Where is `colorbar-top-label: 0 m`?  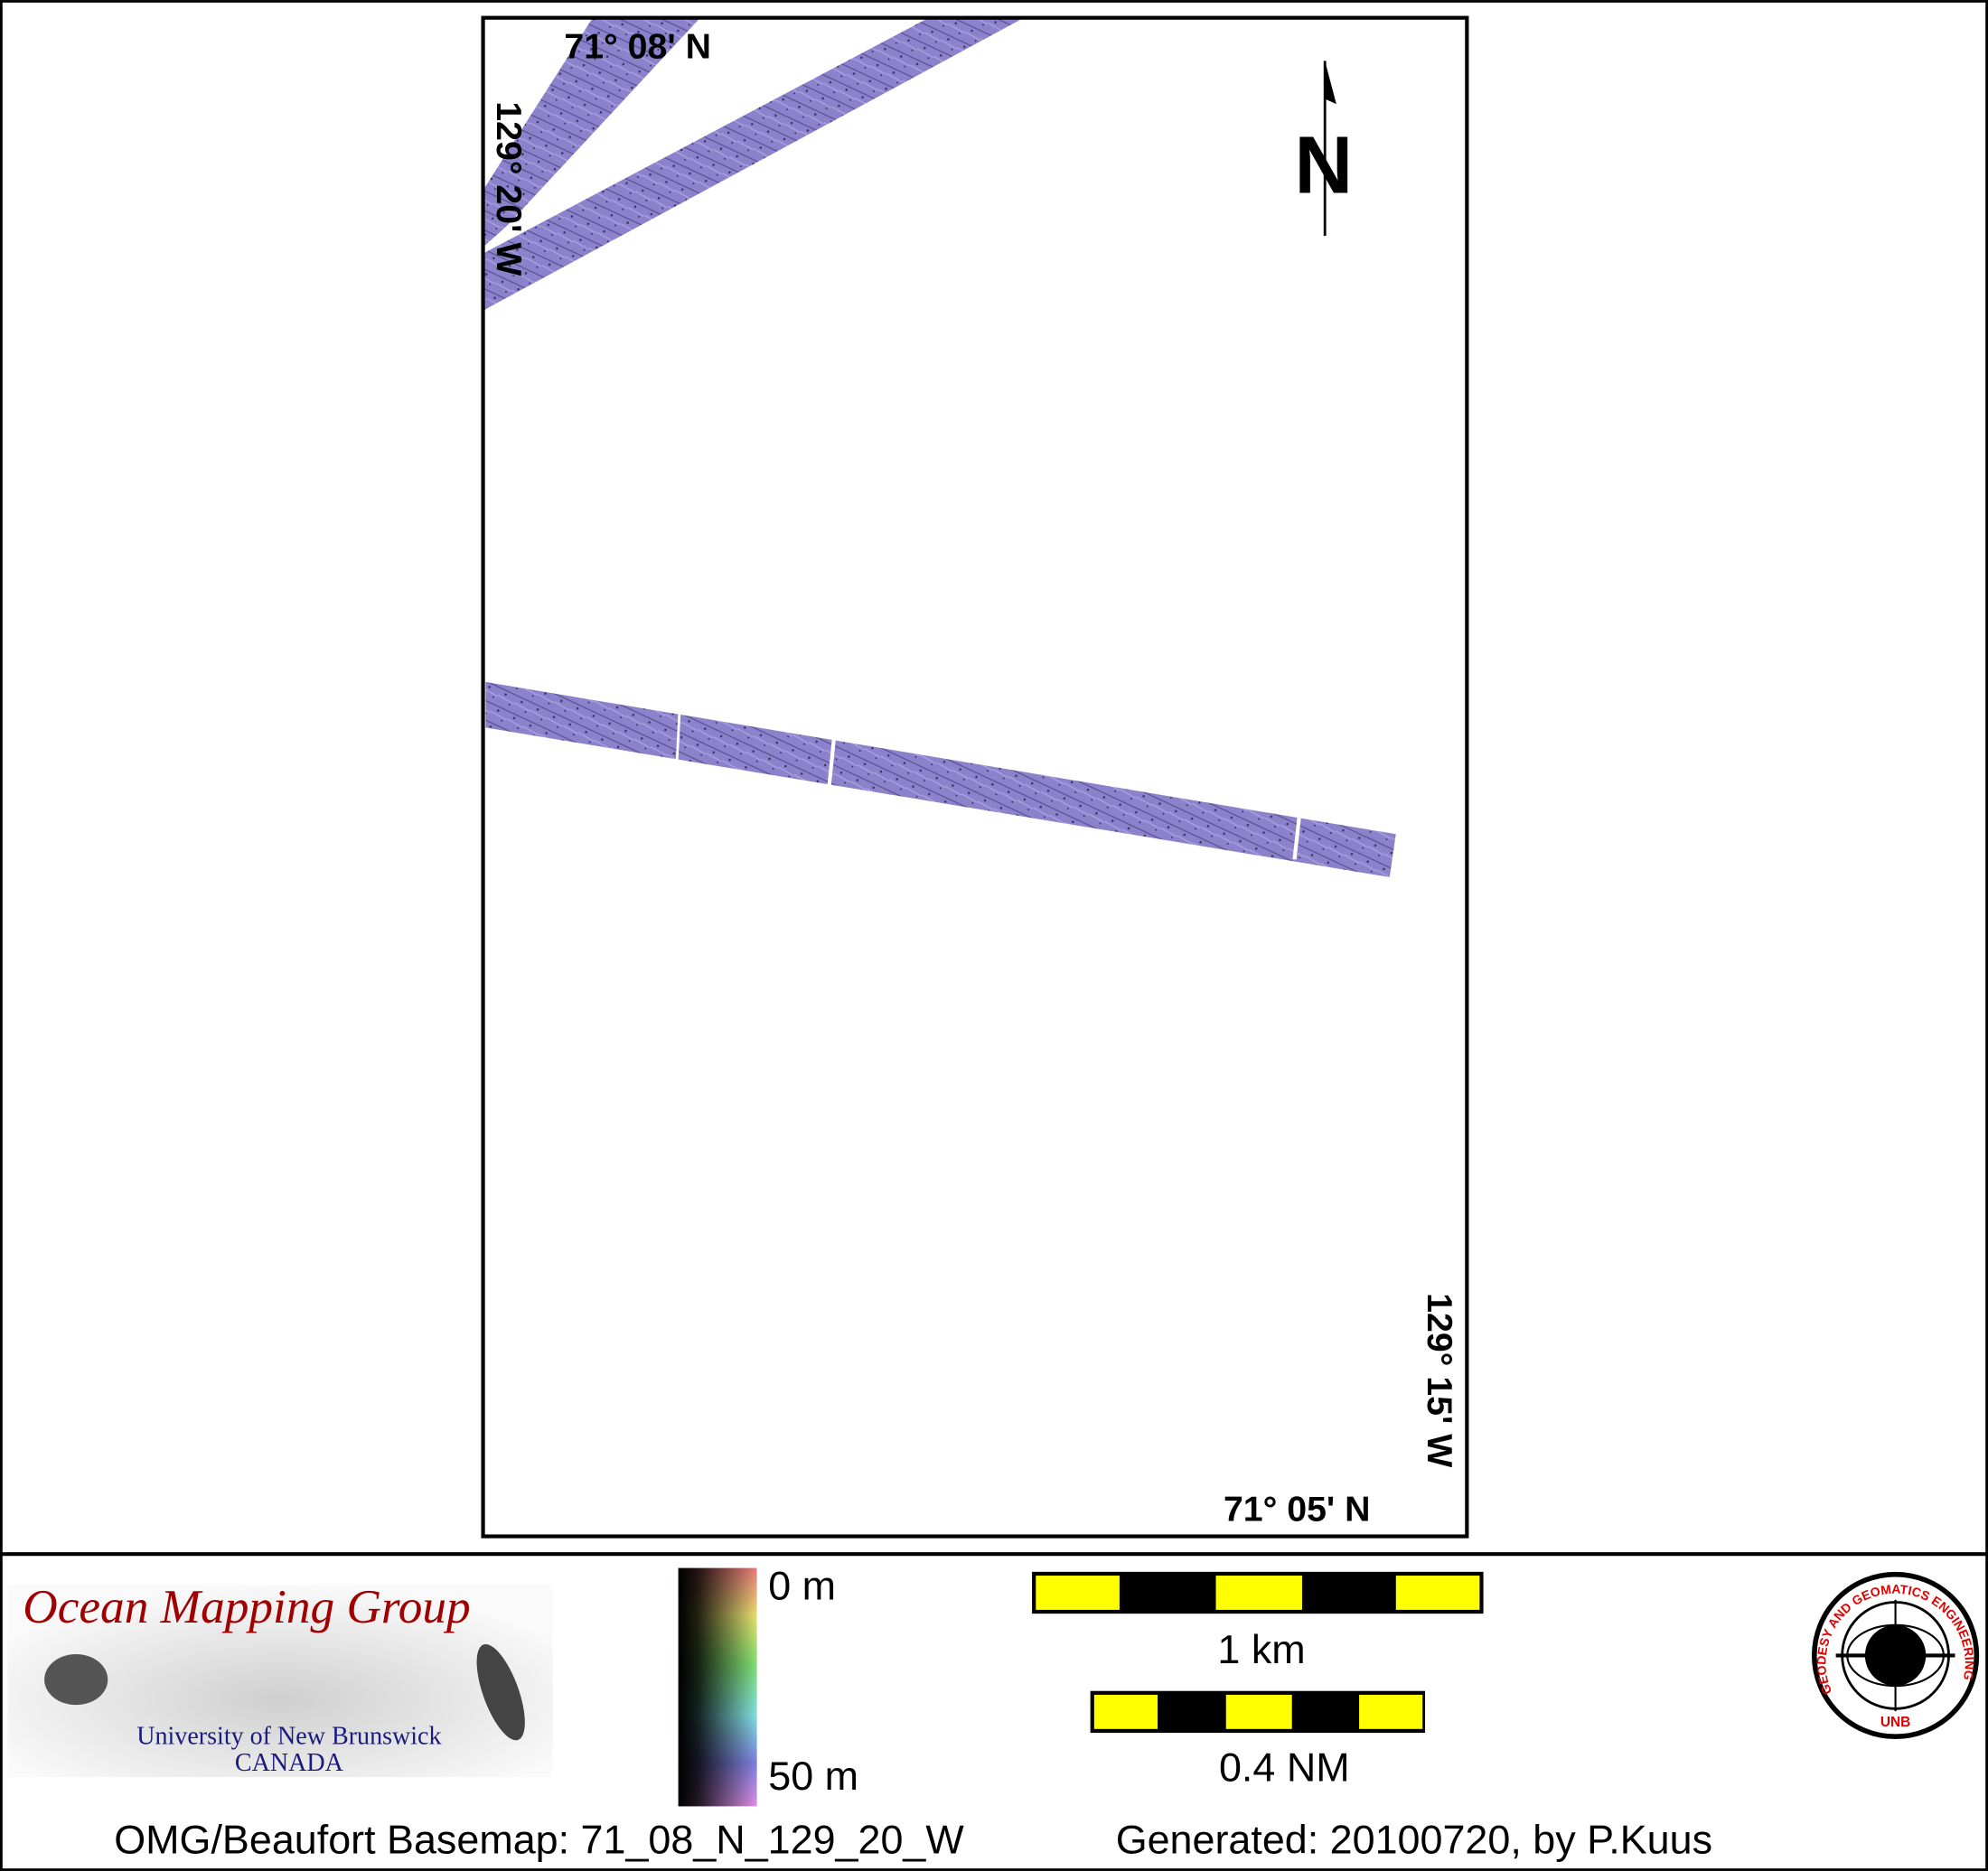 colorbar-top-label: 0 m is located at coordinates (802, 1586).